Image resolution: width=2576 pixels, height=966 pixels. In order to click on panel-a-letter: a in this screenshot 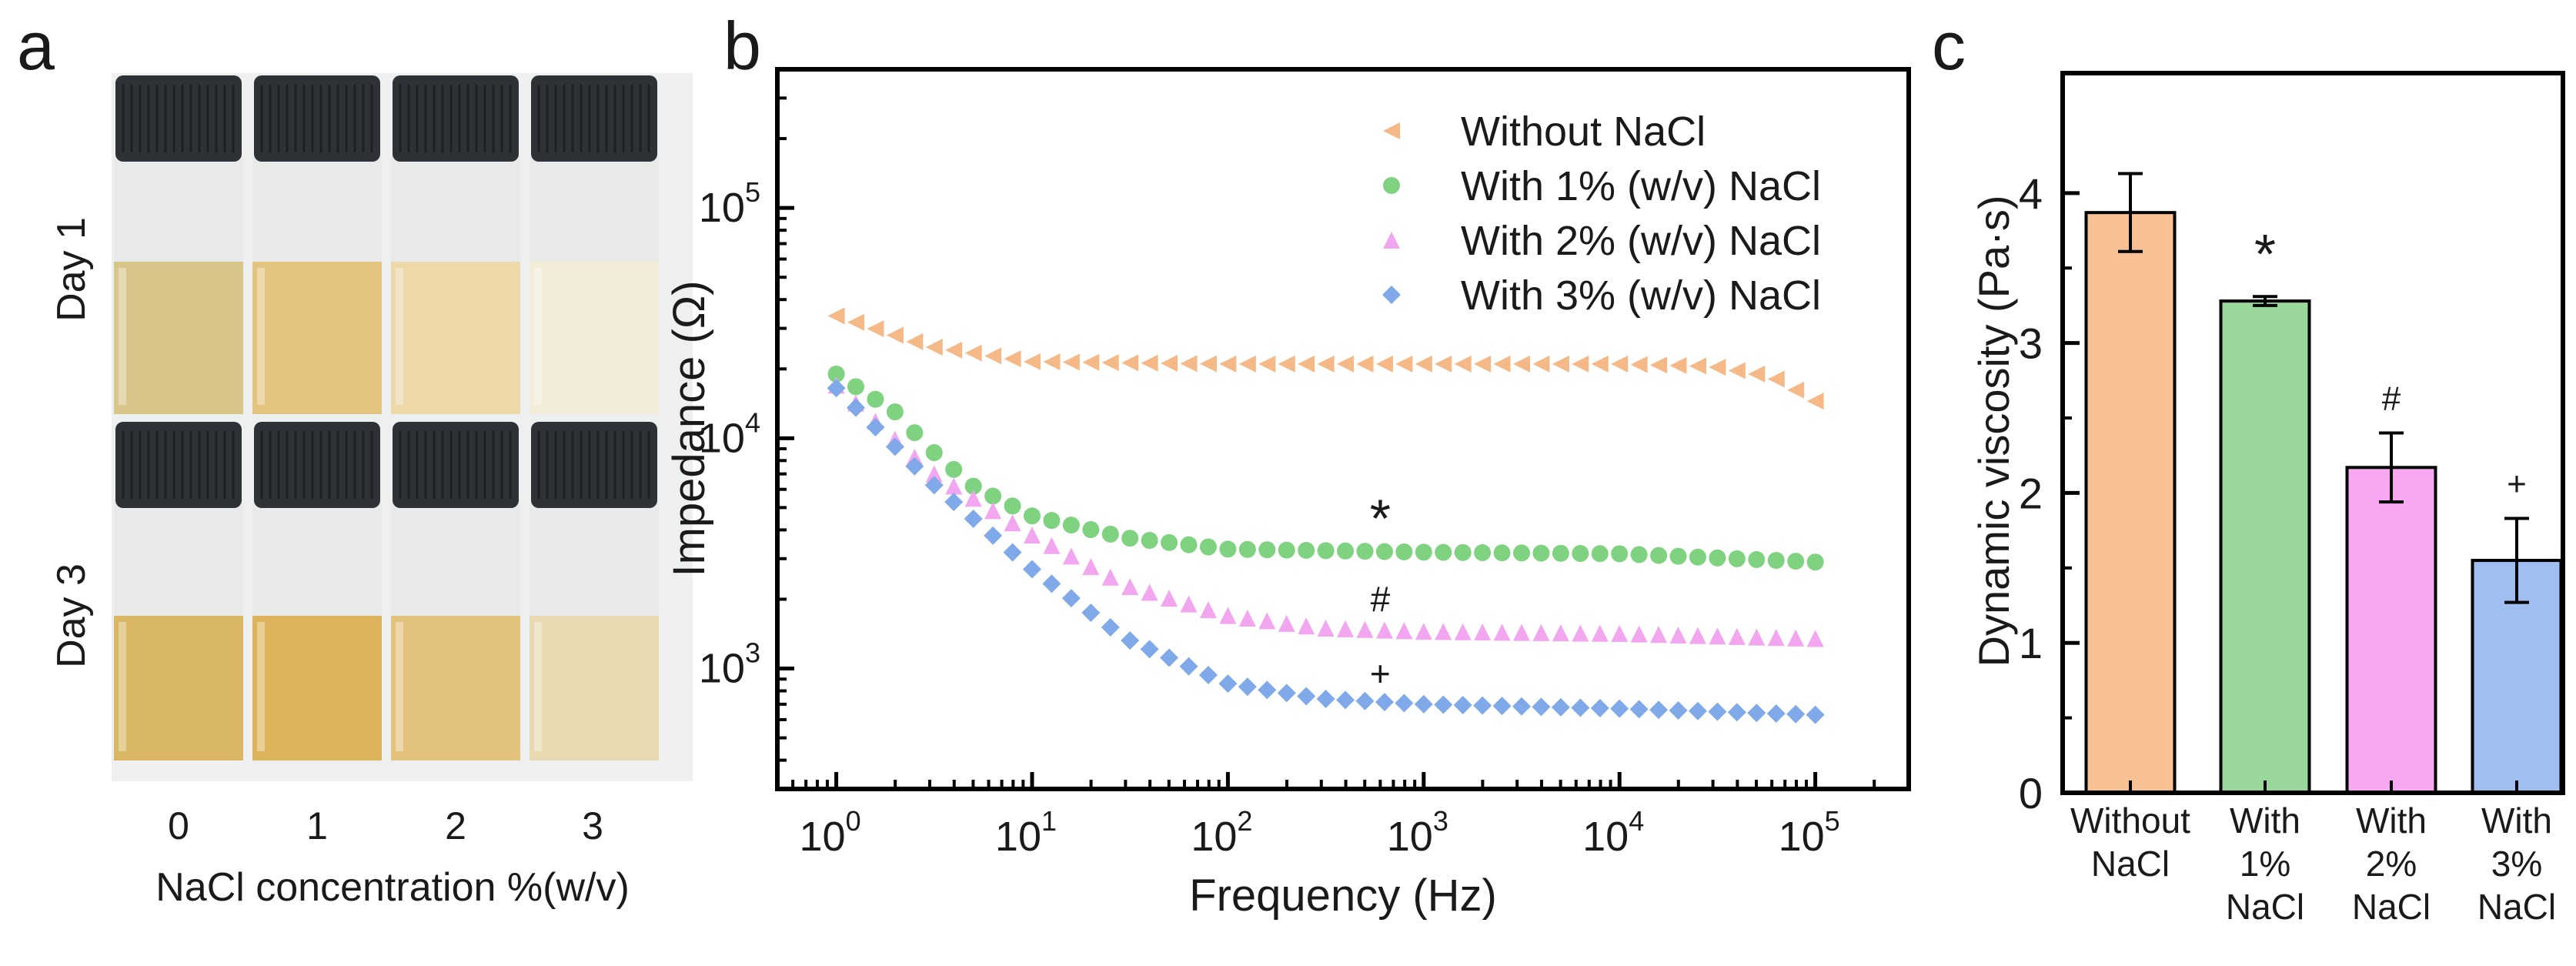, I will do `click(36, 46)`.